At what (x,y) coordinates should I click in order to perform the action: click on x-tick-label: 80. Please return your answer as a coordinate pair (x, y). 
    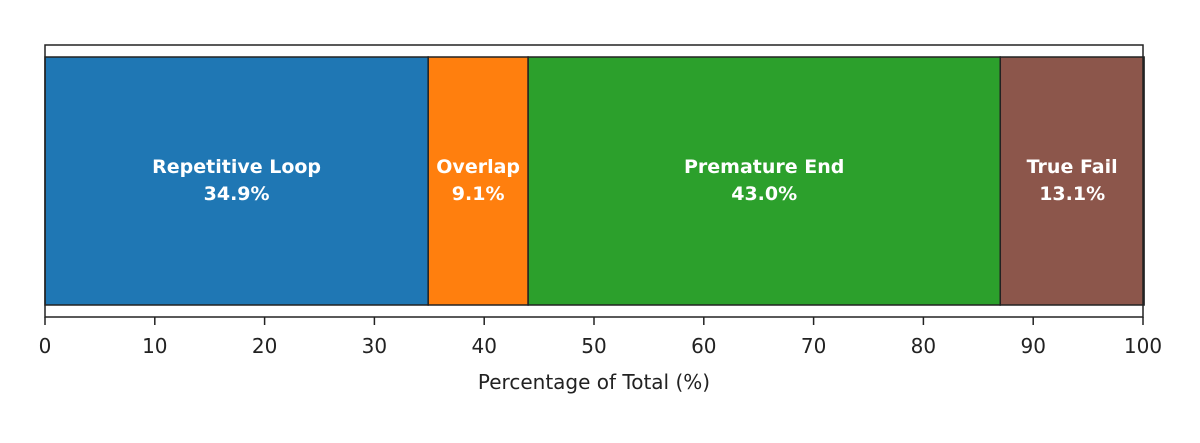
    Looking at the image, I should click on (923, 346).